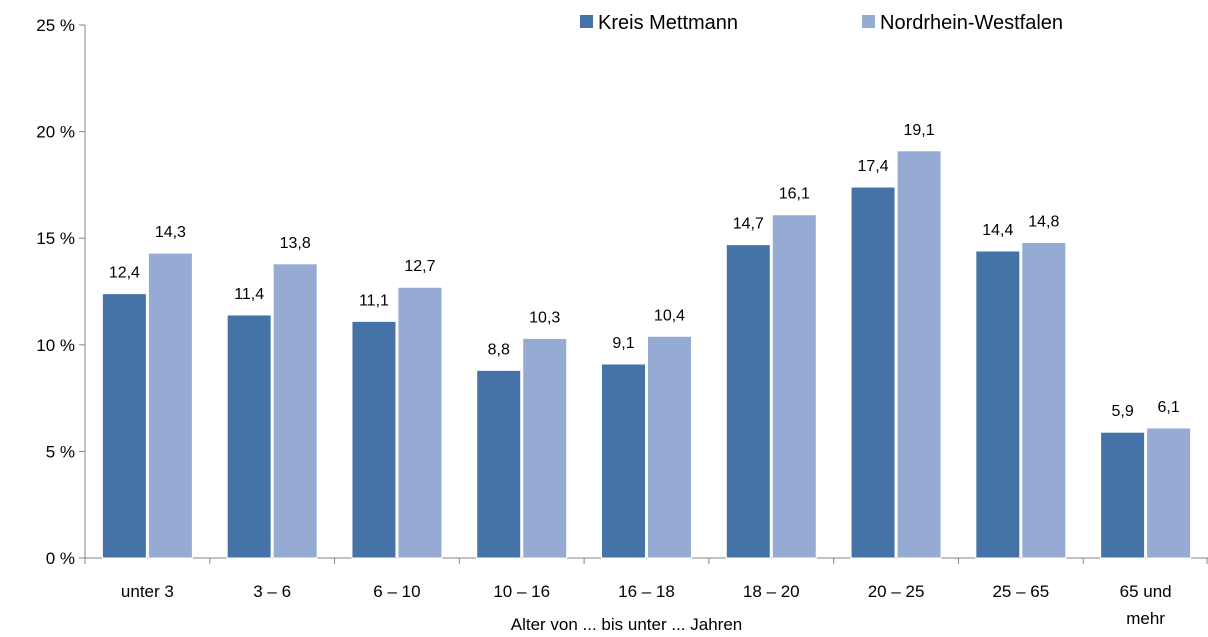 The height and width of the screenshot is (637, 1208). Describe the element at coordinates (623, 343) in the screenshot. I see `data-label: 9,1` at that location.